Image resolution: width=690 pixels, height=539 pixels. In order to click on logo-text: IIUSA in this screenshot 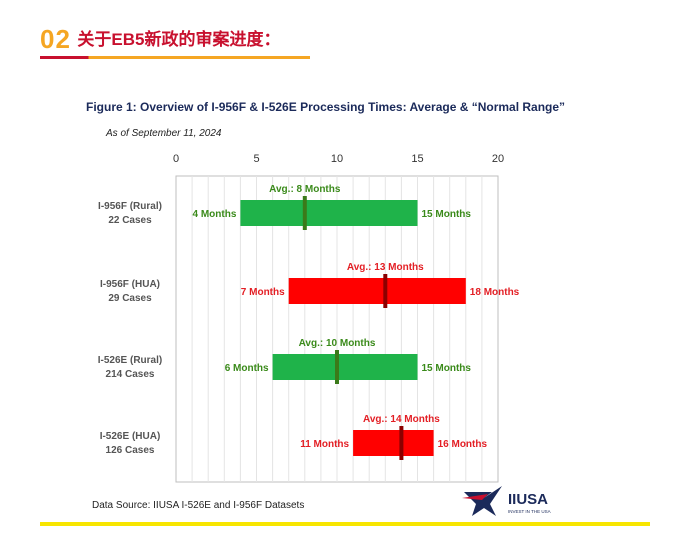, I will do `click(528, 499)`.